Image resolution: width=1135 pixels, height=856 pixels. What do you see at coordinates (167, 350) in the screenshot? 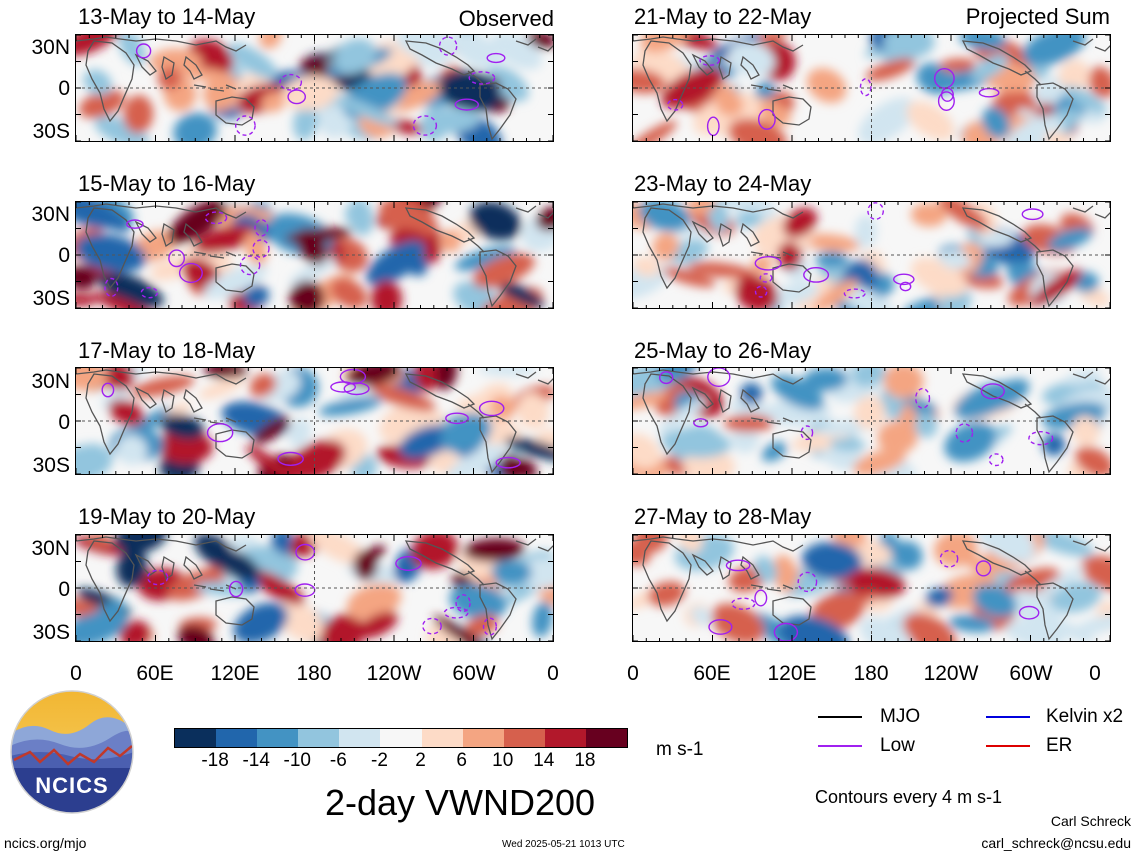
I see `panel-title-left-3: 17-May to 18-May` at bounding box center [167, 350].